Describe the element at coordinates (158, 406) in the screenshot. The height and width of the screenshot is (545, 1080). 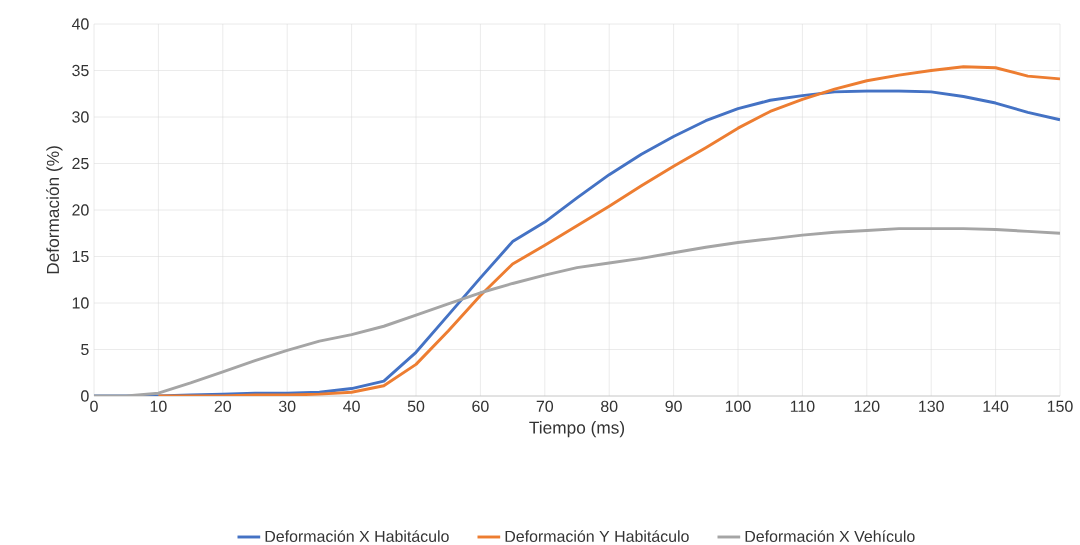
I see `x-tick-label: 10` at that location.